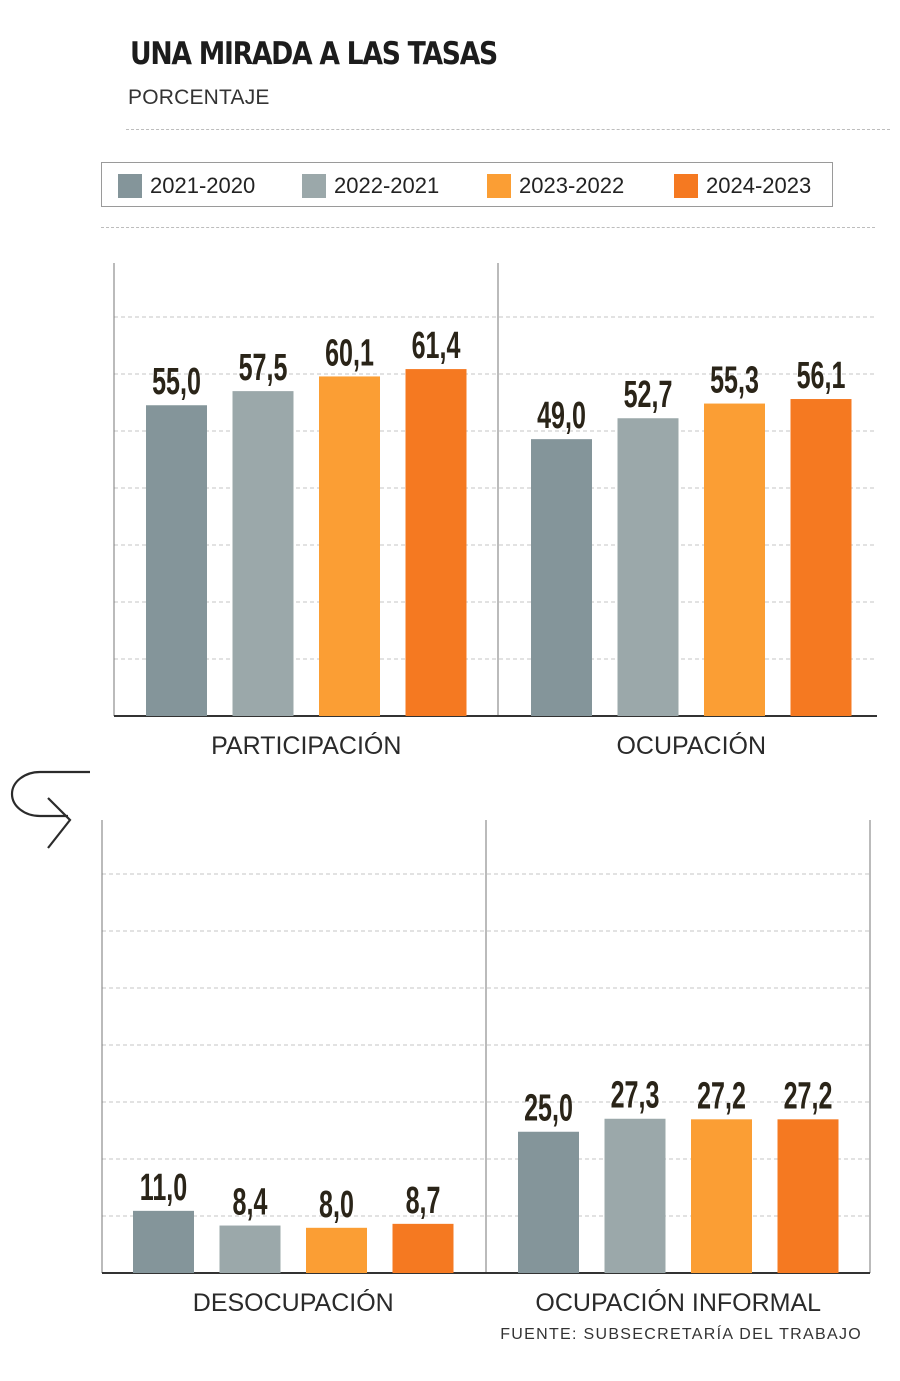 This screenshot has height=1381, width=900. What do you see at coordinates (681, 1334) in the screenshot?
I see `source-note: FUENTE: SUBSECRETARÍA DEL TRABAJO` at bounding box center [681, 1334].